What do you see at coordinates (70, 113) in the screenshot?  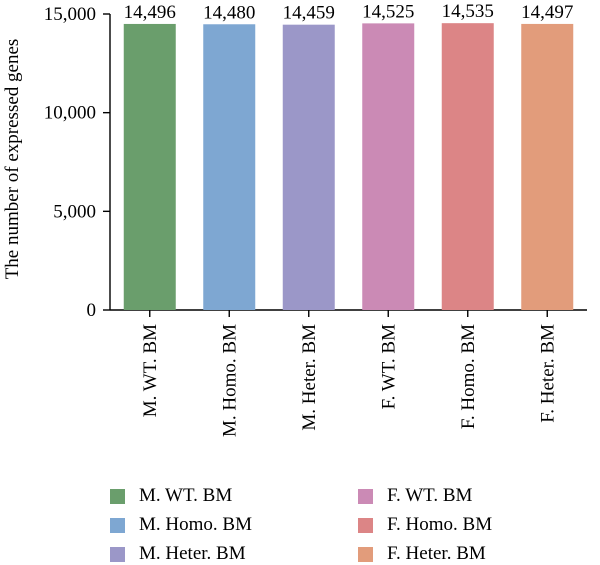 I see `y-tick-label: 10,000` at bounding box center [70, 113].